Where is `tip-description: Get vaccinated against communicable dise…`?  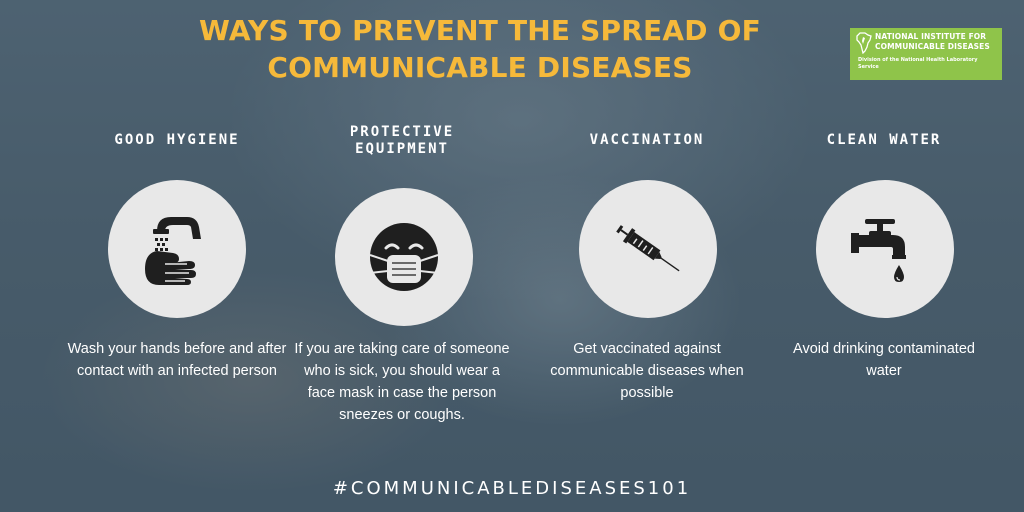 tip-description: Get vaccinated against communicable dise… is located at coordinates (647, 371).